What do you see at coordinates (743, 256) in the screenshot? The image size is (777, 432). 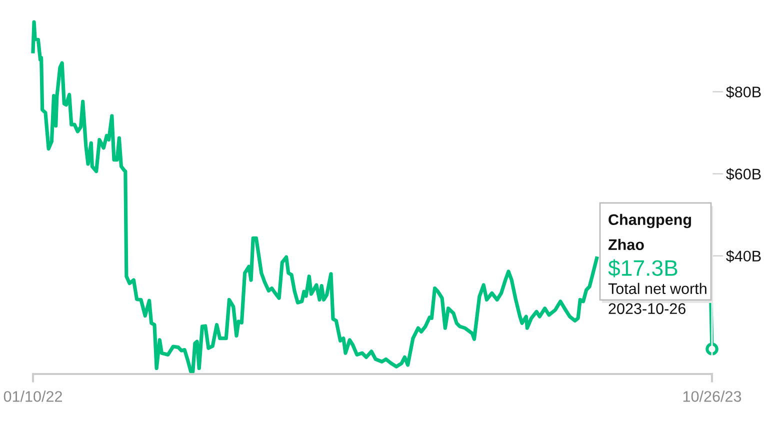 I see `y-tick-label: $40B` at bounding box center [743, 256].